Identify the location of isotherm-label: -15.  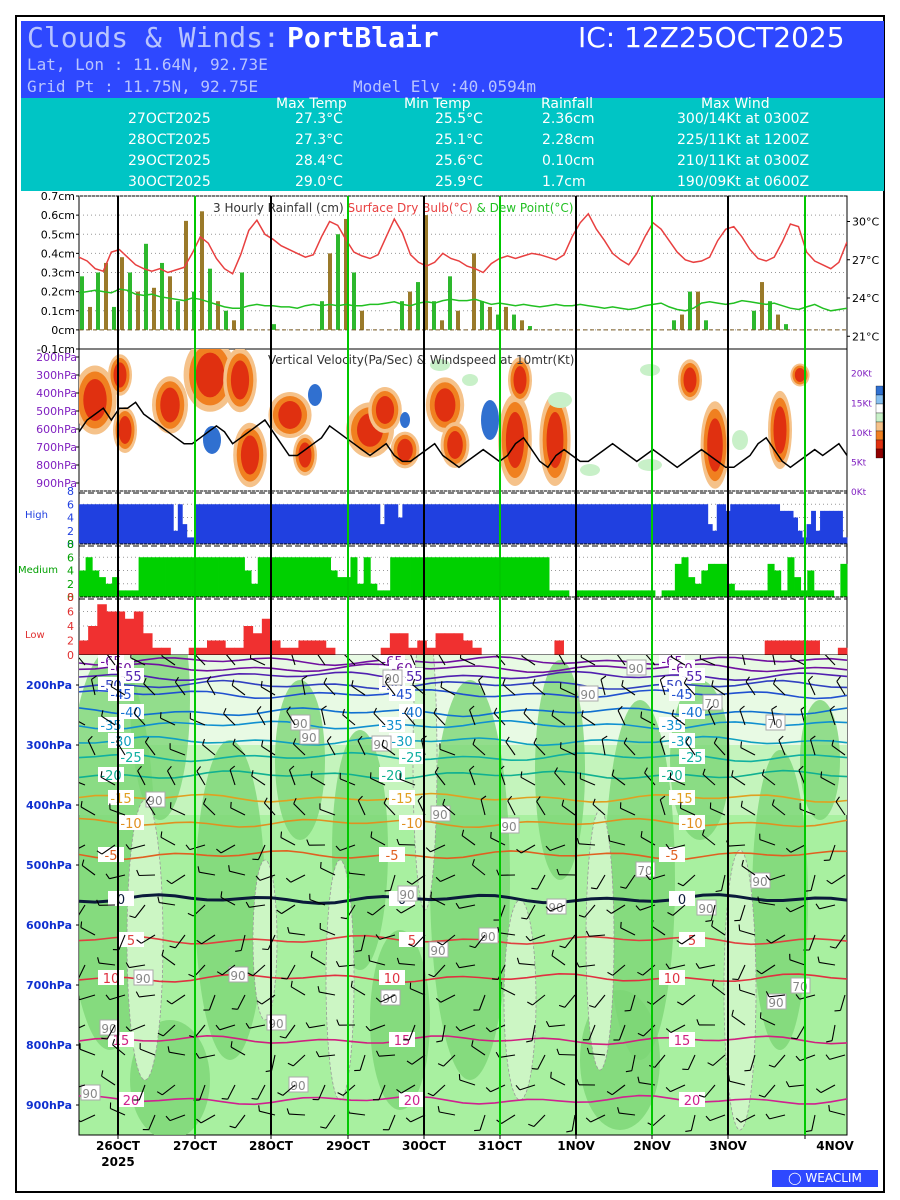
(120, 799).